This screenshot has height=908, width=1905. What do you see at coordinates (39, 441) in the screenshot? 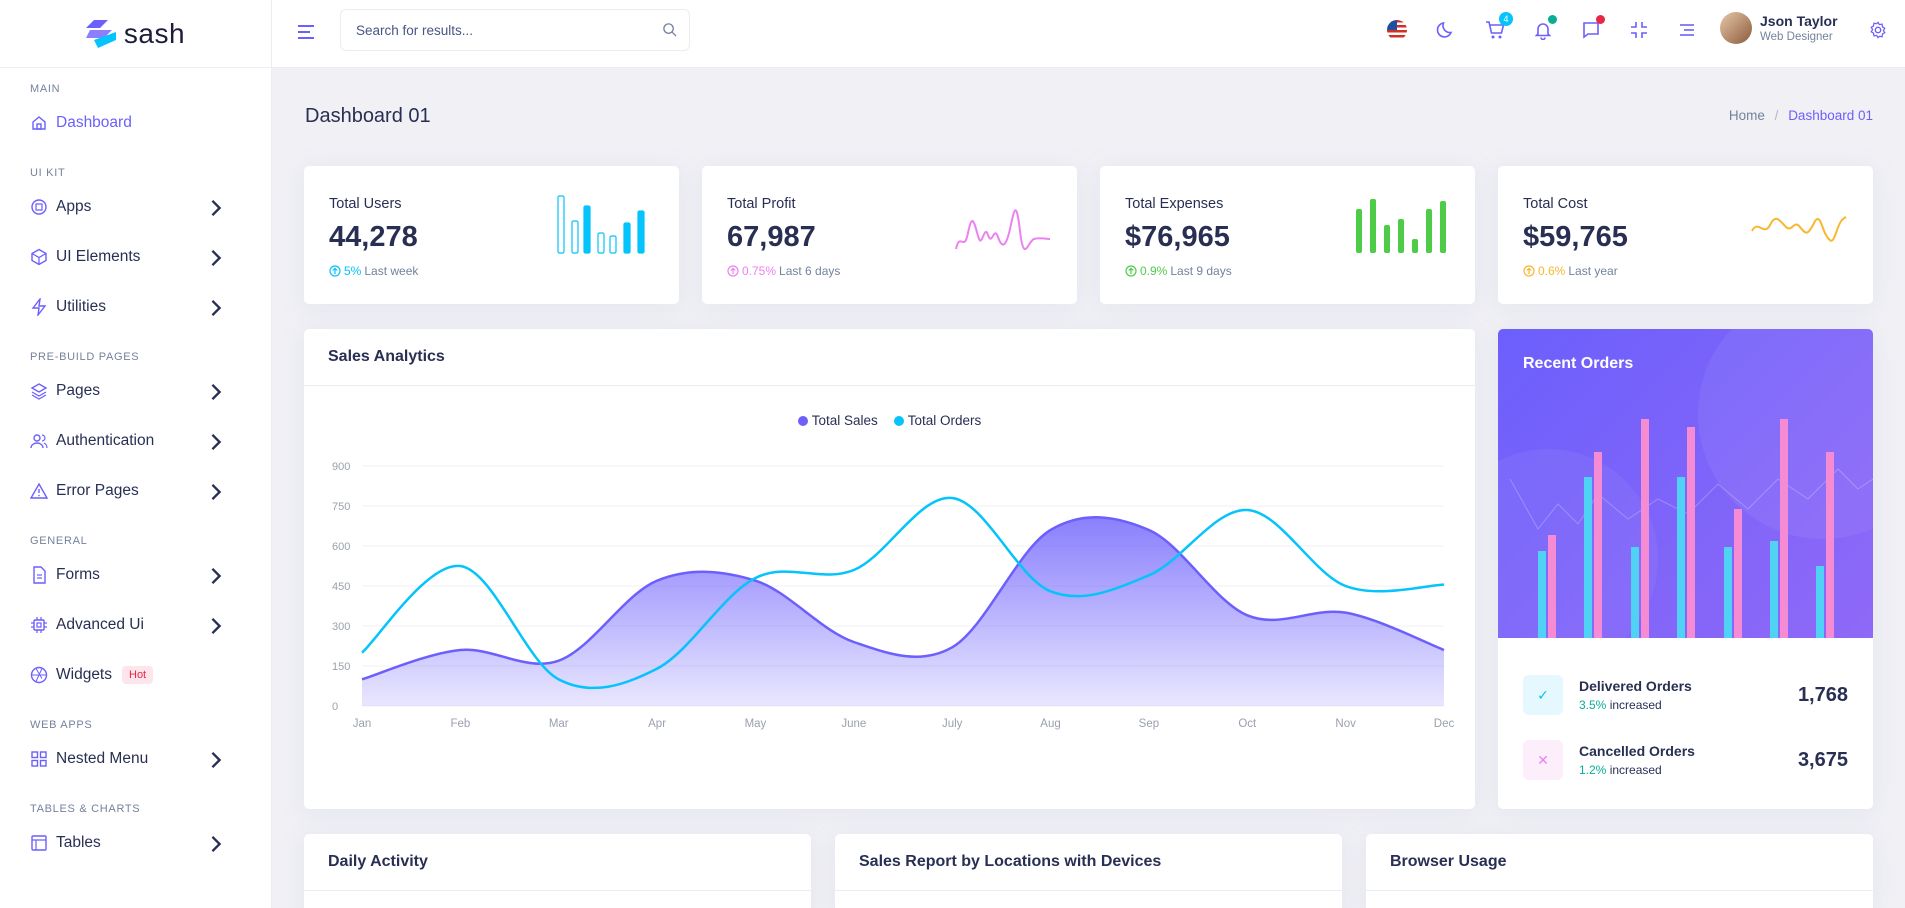
I see `users-icon` at bounding box center [39, 441].